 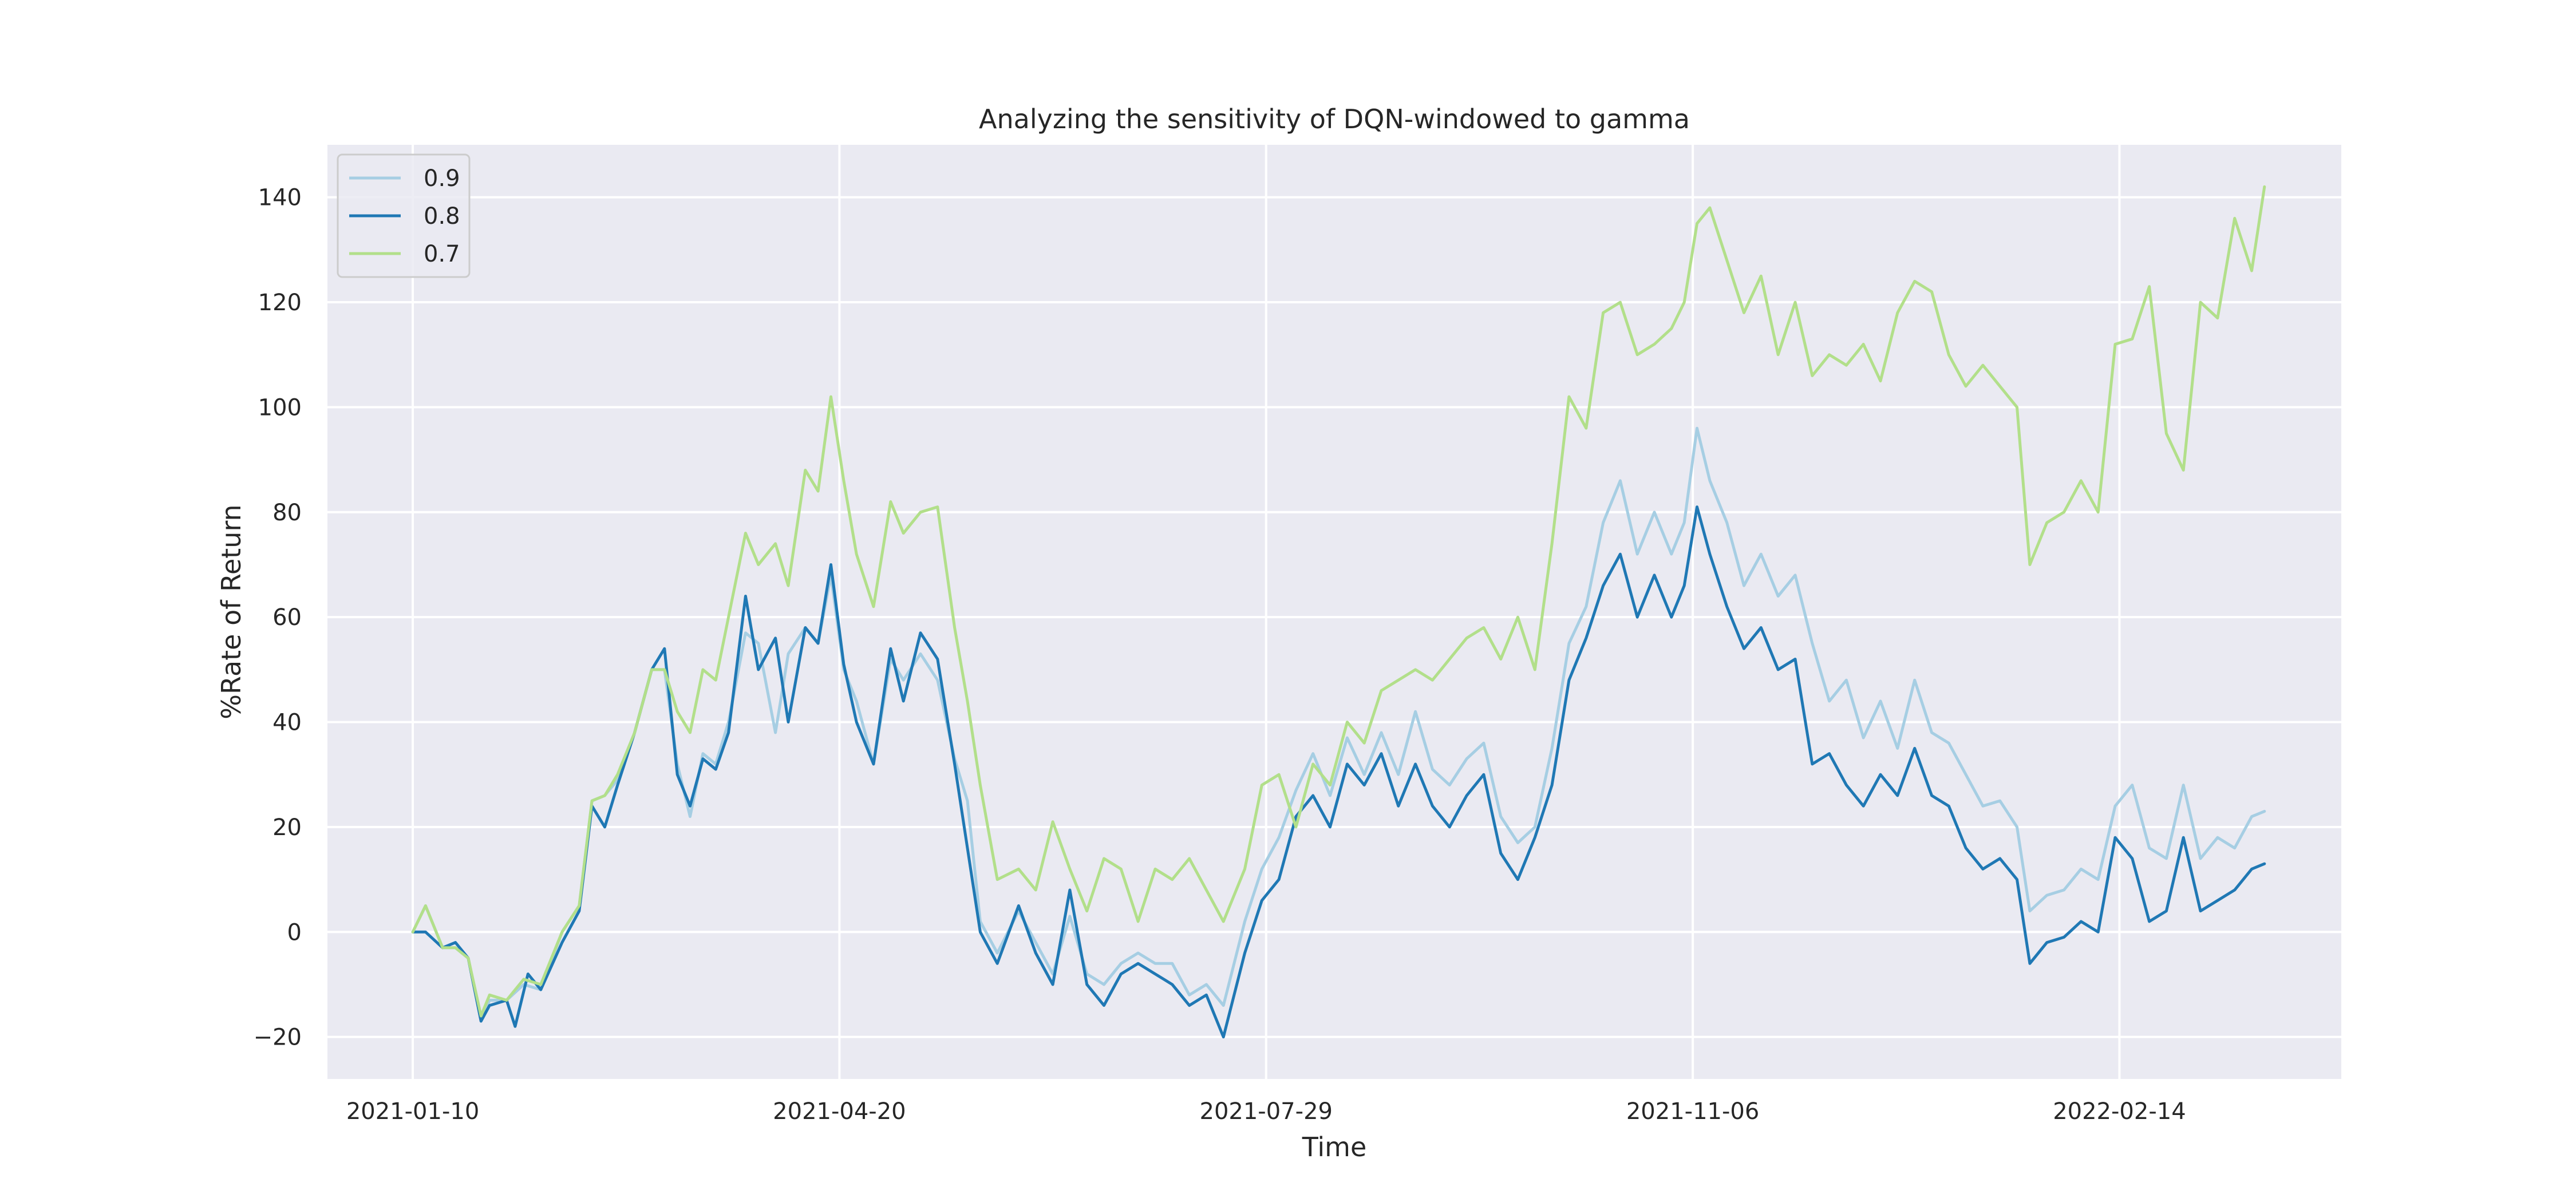 What do you see at coordinates (1692, 1111) in the screenshot?
I see `x-tick-label: 2021-11-06` at bounding box center [1692, 1111].